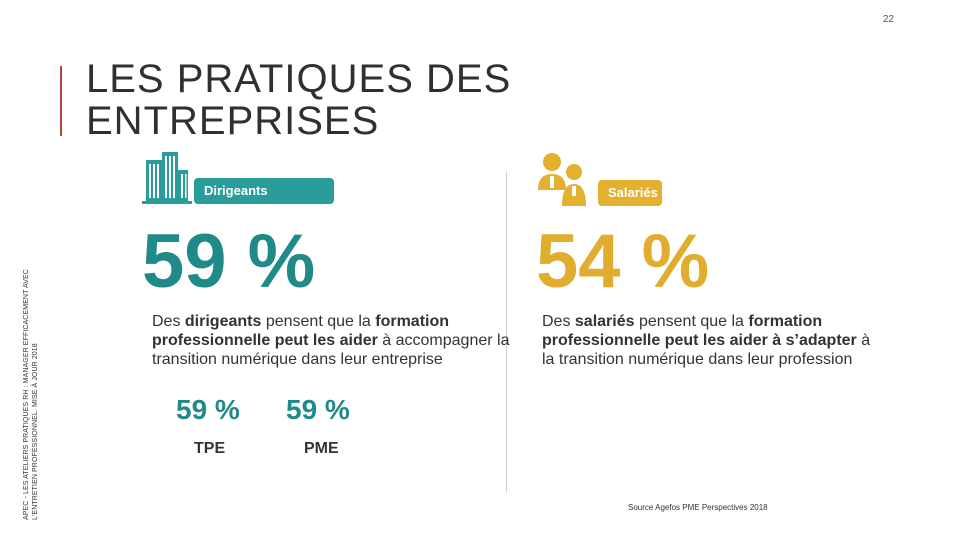  What do you see at coordinates (321, 448) in the screenshot?
I see `pme-label: PME` at bounding box center [321, 448].